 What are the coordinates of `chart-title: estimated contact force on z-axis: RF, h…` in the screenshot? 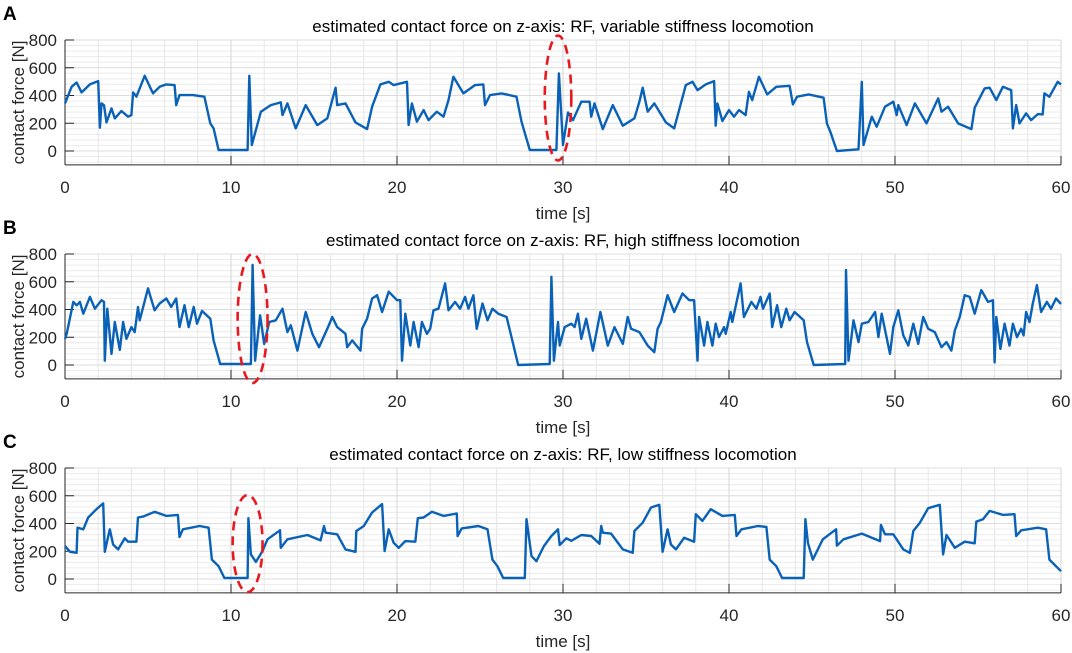 It's located at (563, 240).